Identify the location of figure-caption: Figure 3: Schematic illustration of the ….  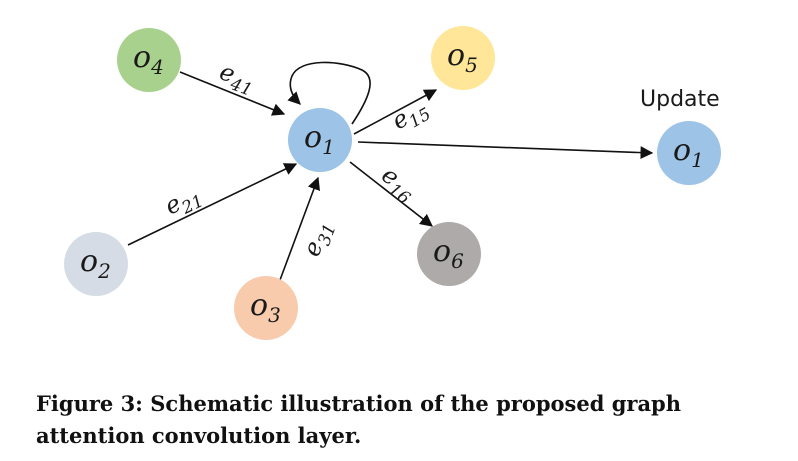
(359, 419).